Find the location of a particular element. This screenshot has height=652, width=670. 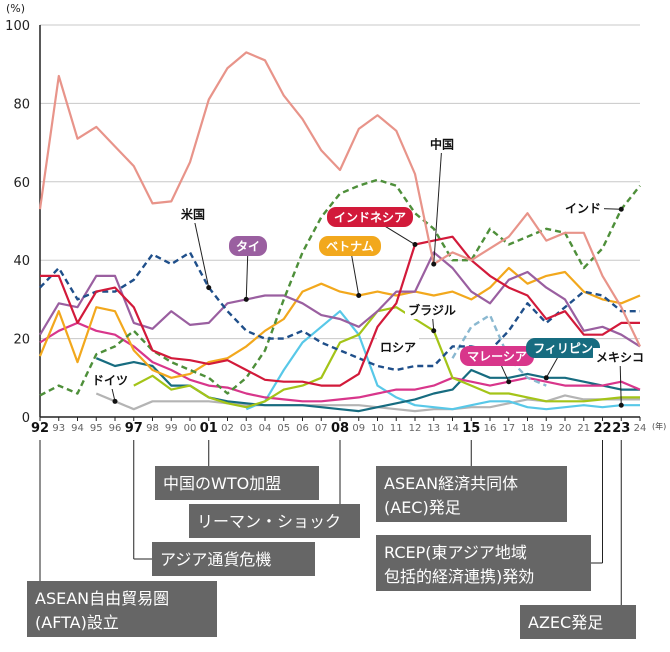

x-tick-label: 24 is located at coordinates (640, 428).